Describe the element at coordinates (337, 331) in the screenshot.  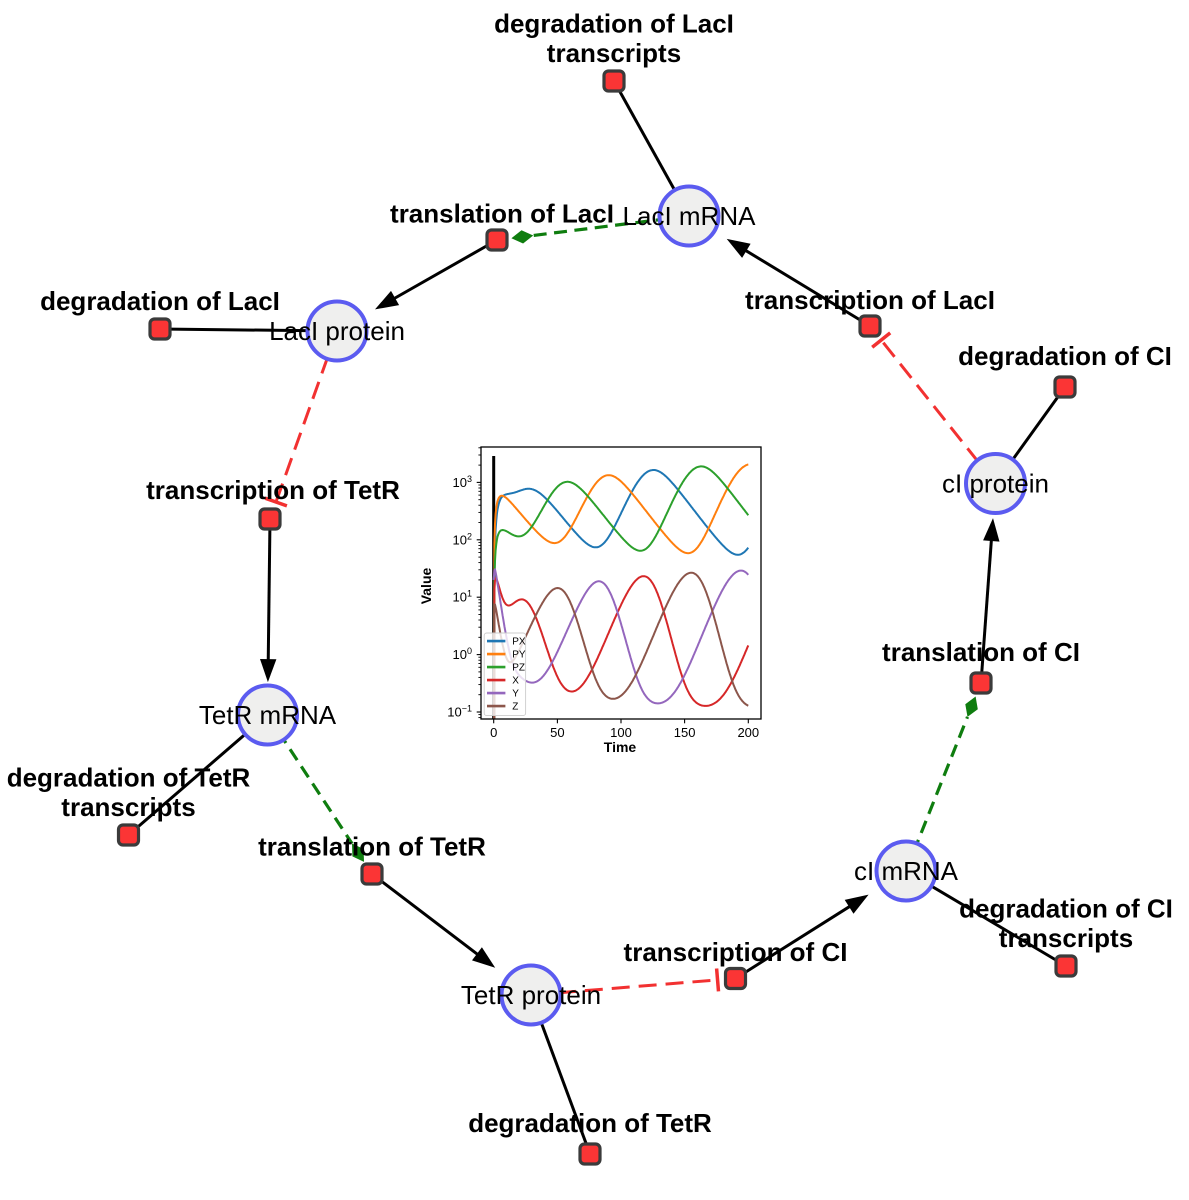
I see `svg-text: LacI protein` at that location.